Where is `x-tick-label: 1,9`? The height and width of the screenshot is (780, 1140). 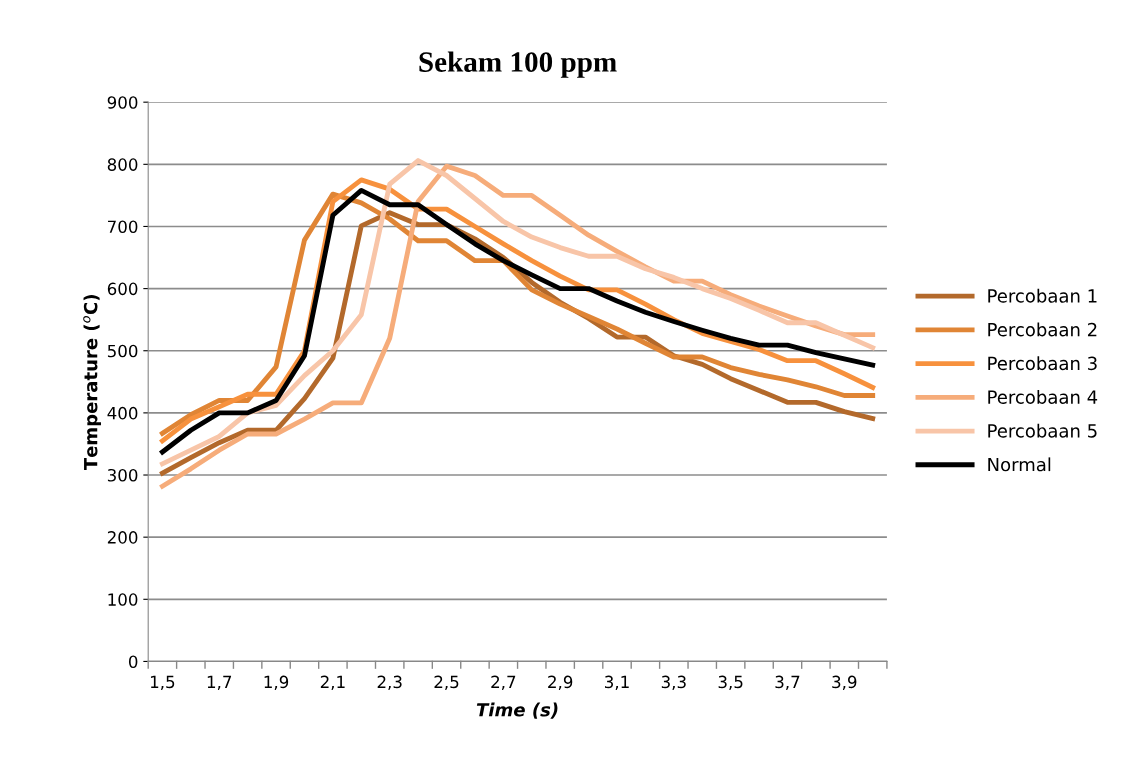
x-tick-label: 1,9 is located at coordinates (276, 682).